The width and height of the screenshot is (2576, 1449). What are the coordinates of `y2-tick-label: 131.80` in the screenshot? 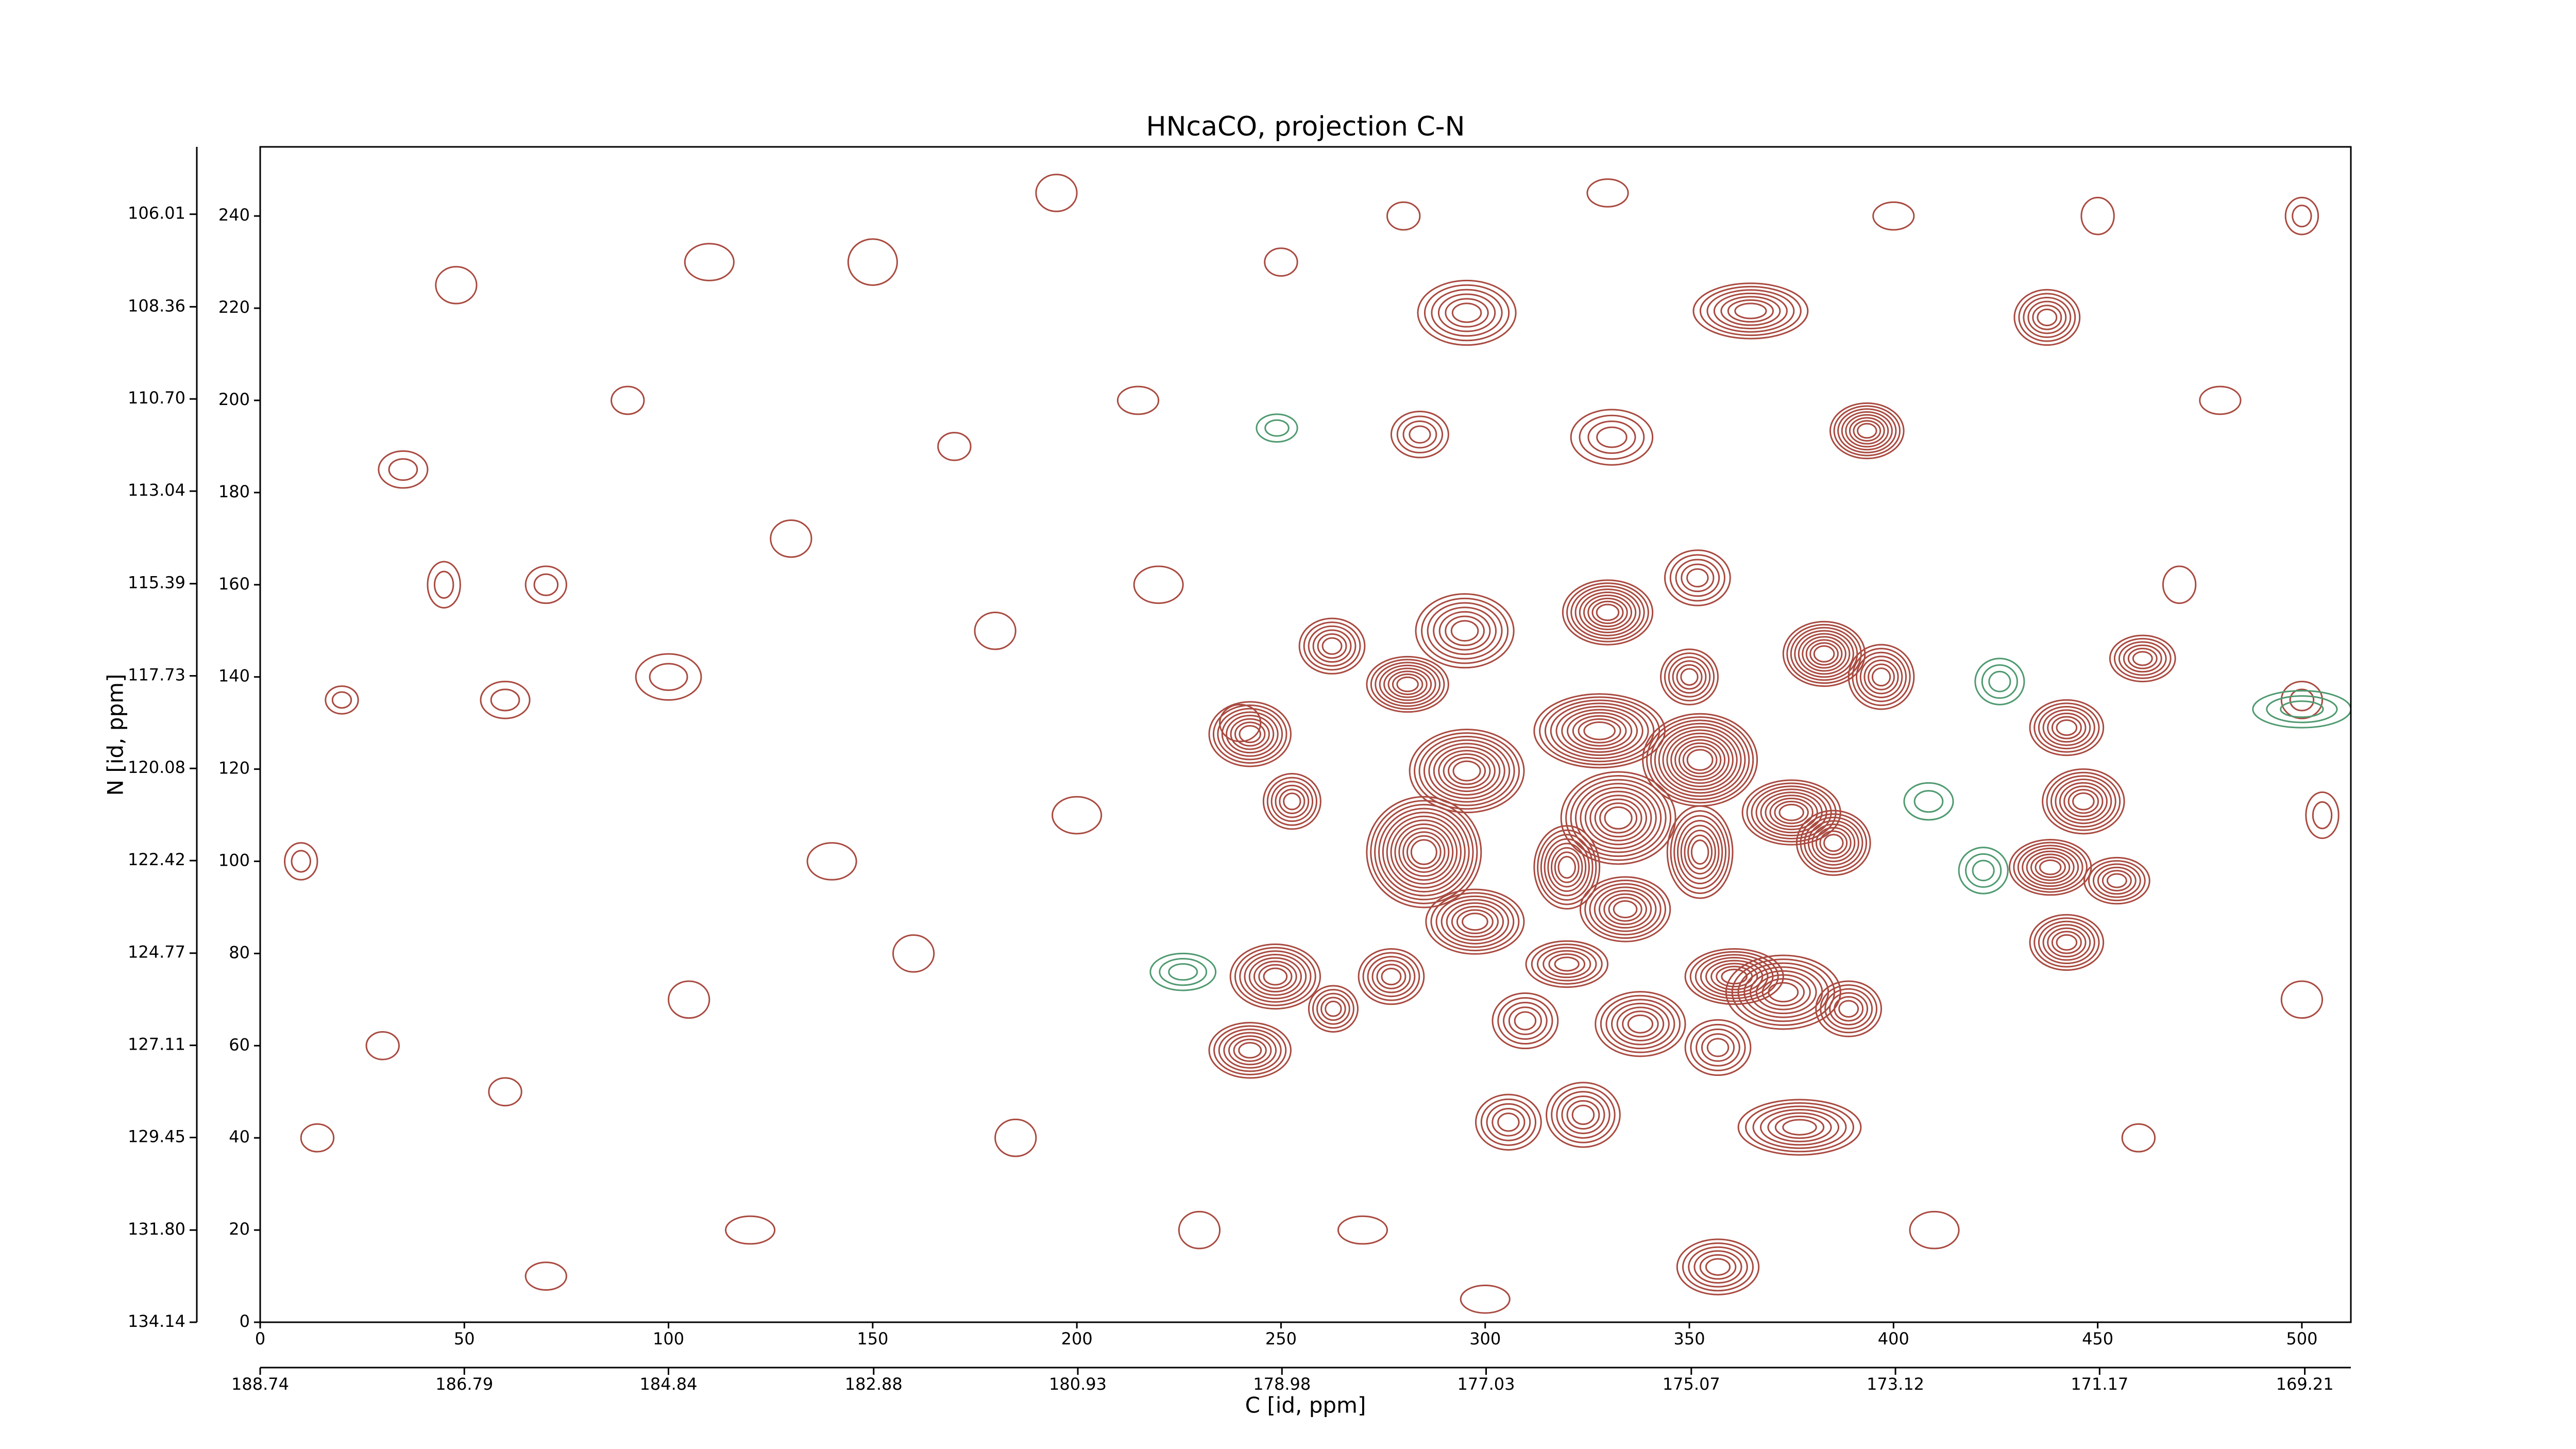 It's located at (156, 1229).